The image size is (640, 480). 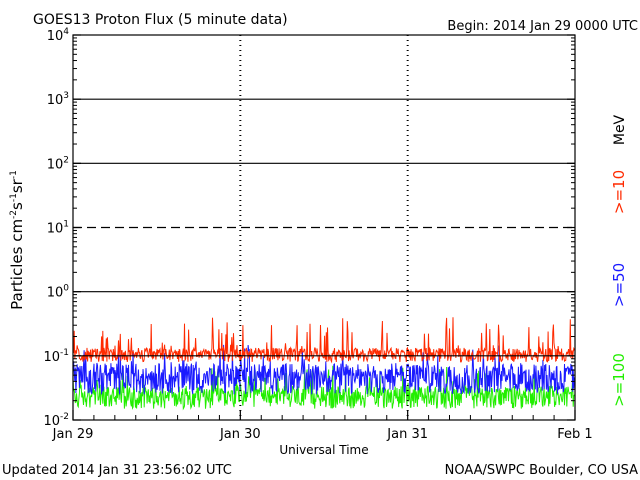 What do you see at coordinates (160, 20) in the screenshot?
I see `chart-title: GOES13 Proton Flux (5 minute data)` at bounding box center [160, 20].